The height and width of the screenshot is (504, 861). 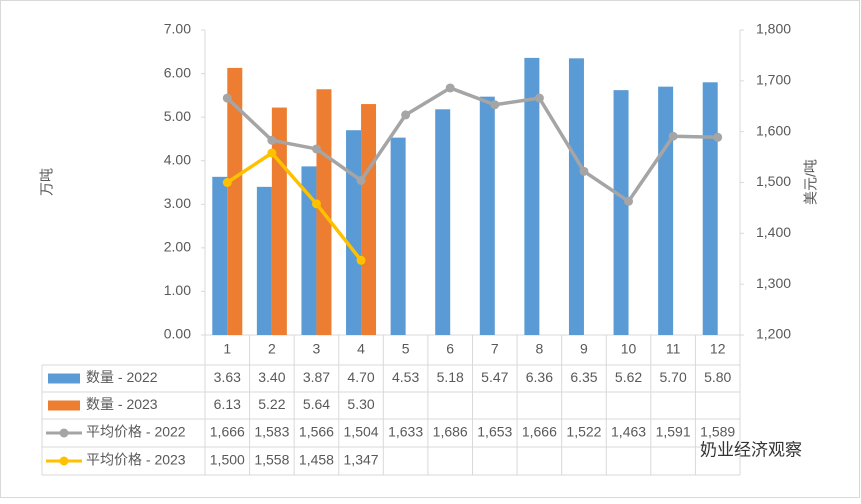 I want to click on table-value: 5.64, so click(x=316, y=404).